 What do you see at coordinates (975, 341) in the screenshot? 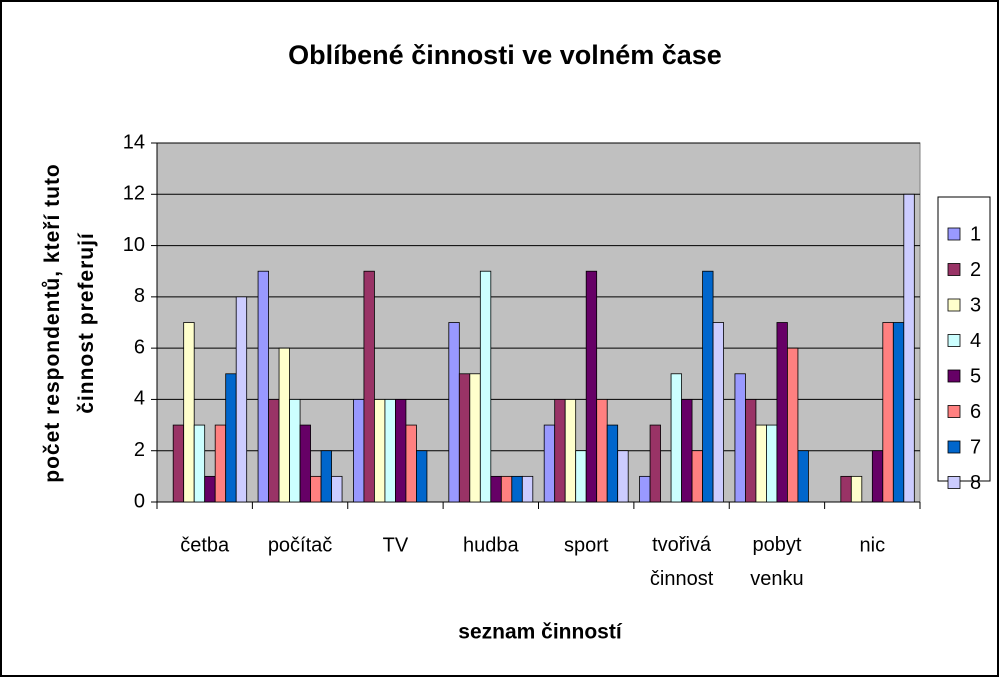
I see `legend-label: 4` at bounding box center [975, 341].